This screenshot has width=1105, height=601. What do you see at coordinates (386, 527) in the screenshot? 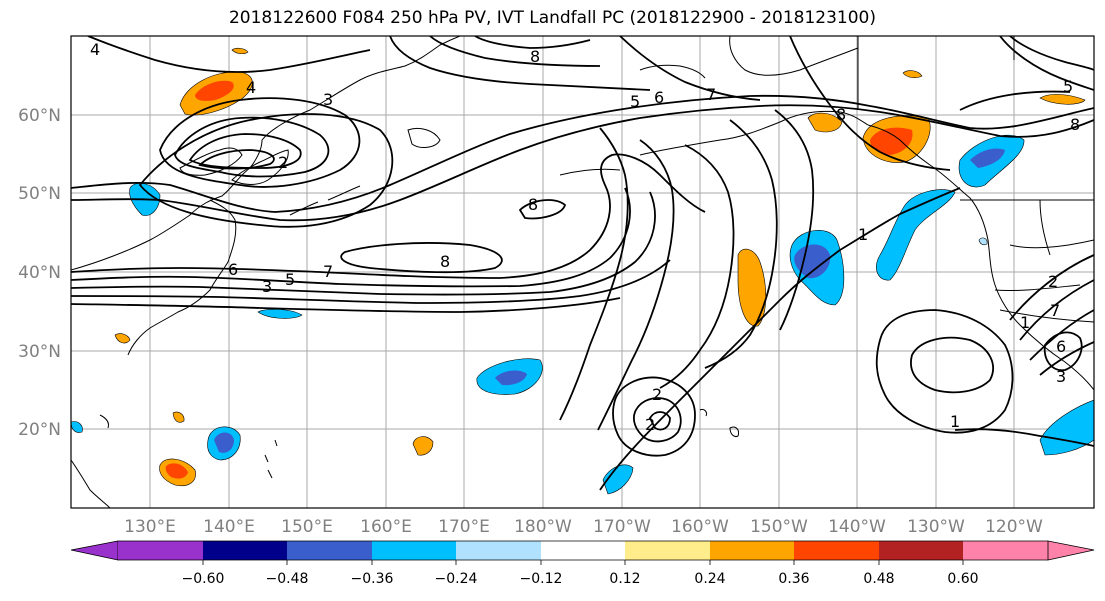
I see `lon-label: 160°E` at bounding box center [386, 527].